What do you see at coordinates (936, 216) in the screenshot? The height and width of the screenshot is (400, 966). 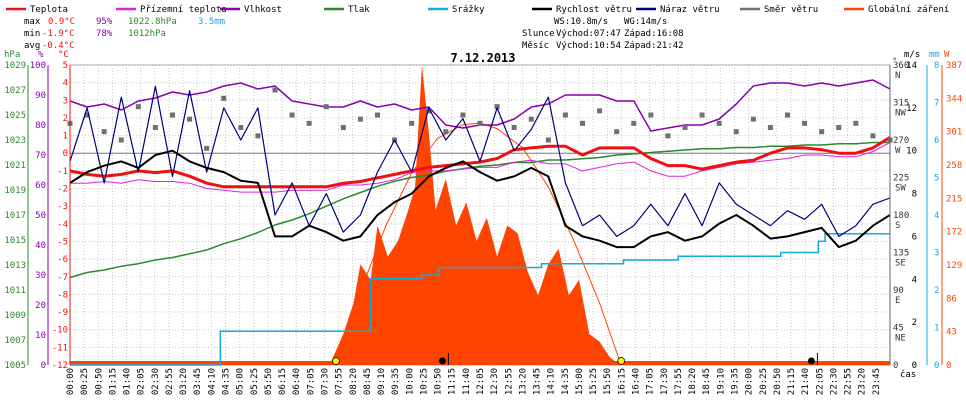 I see `tick-rain: 4` at bounding box center [936, 216].